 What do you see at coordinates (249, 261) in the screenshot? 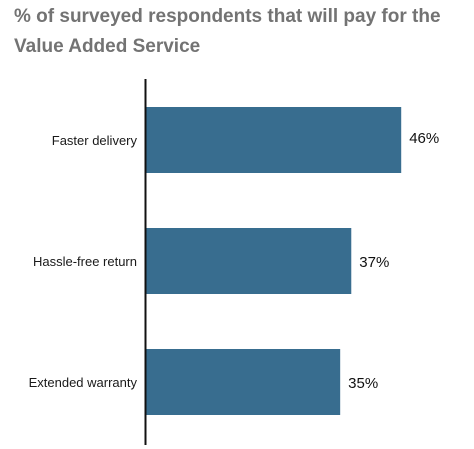
I see `bar-hassle-free-return` at bounding box center [249, 261].